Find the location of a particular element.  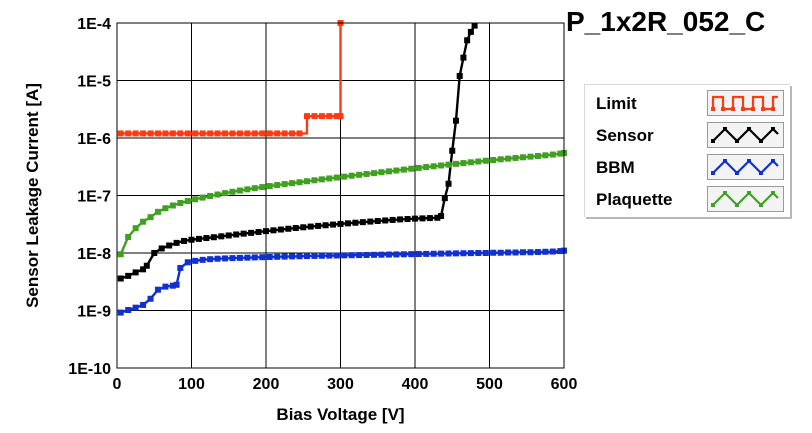

y-tick-label: 1E-8 is located at coordinates (94, 254).